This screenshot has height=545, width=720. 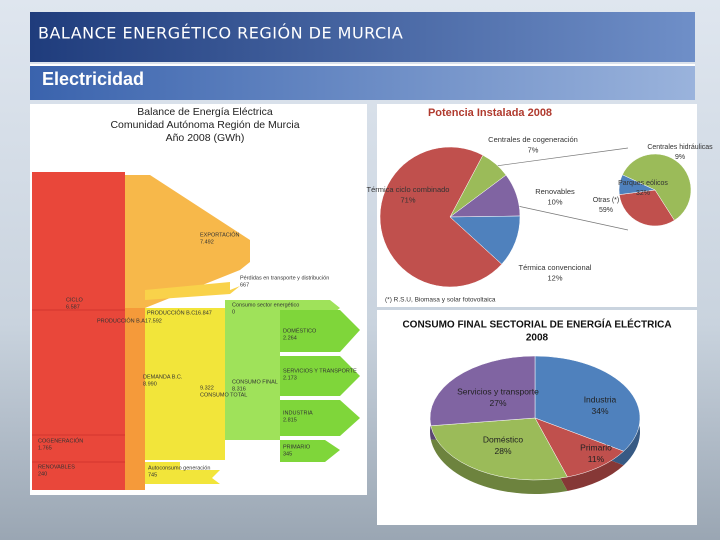 I want to click on node-label: COGENERACIÓN, so click(x=60, y=440).